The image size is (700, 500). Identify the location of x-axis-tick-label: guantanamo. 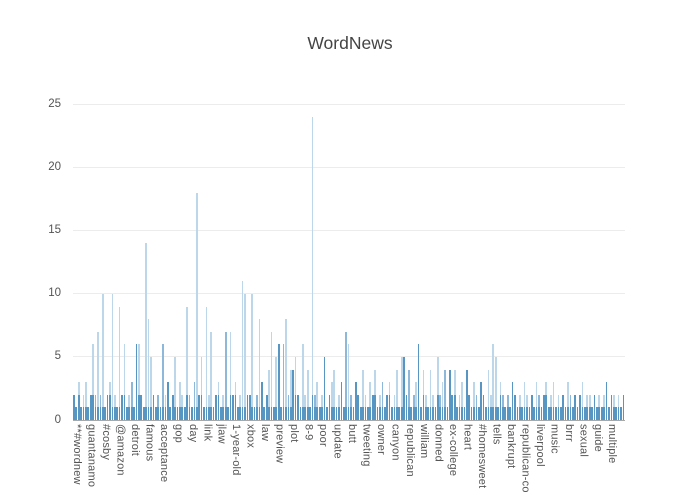
(91, 456).